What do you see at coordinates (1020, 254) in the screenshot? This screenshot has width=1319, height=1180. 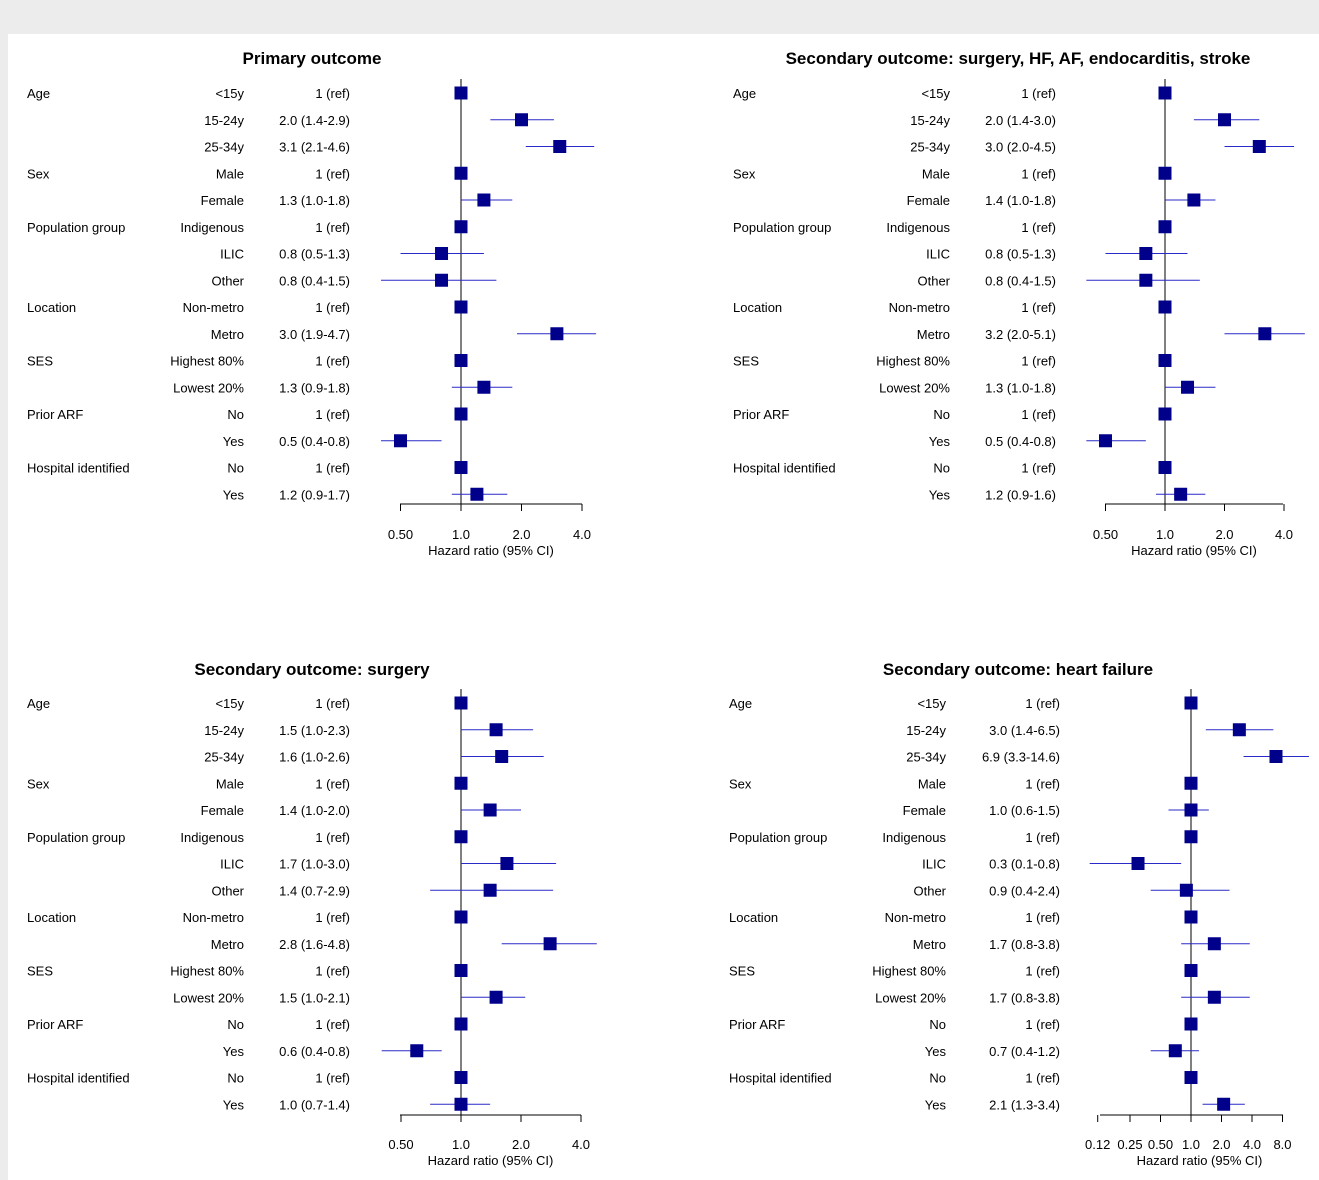 I see `estimate-label: 0.8 (0.5-1.3)` at bounding box center [1020, 254].